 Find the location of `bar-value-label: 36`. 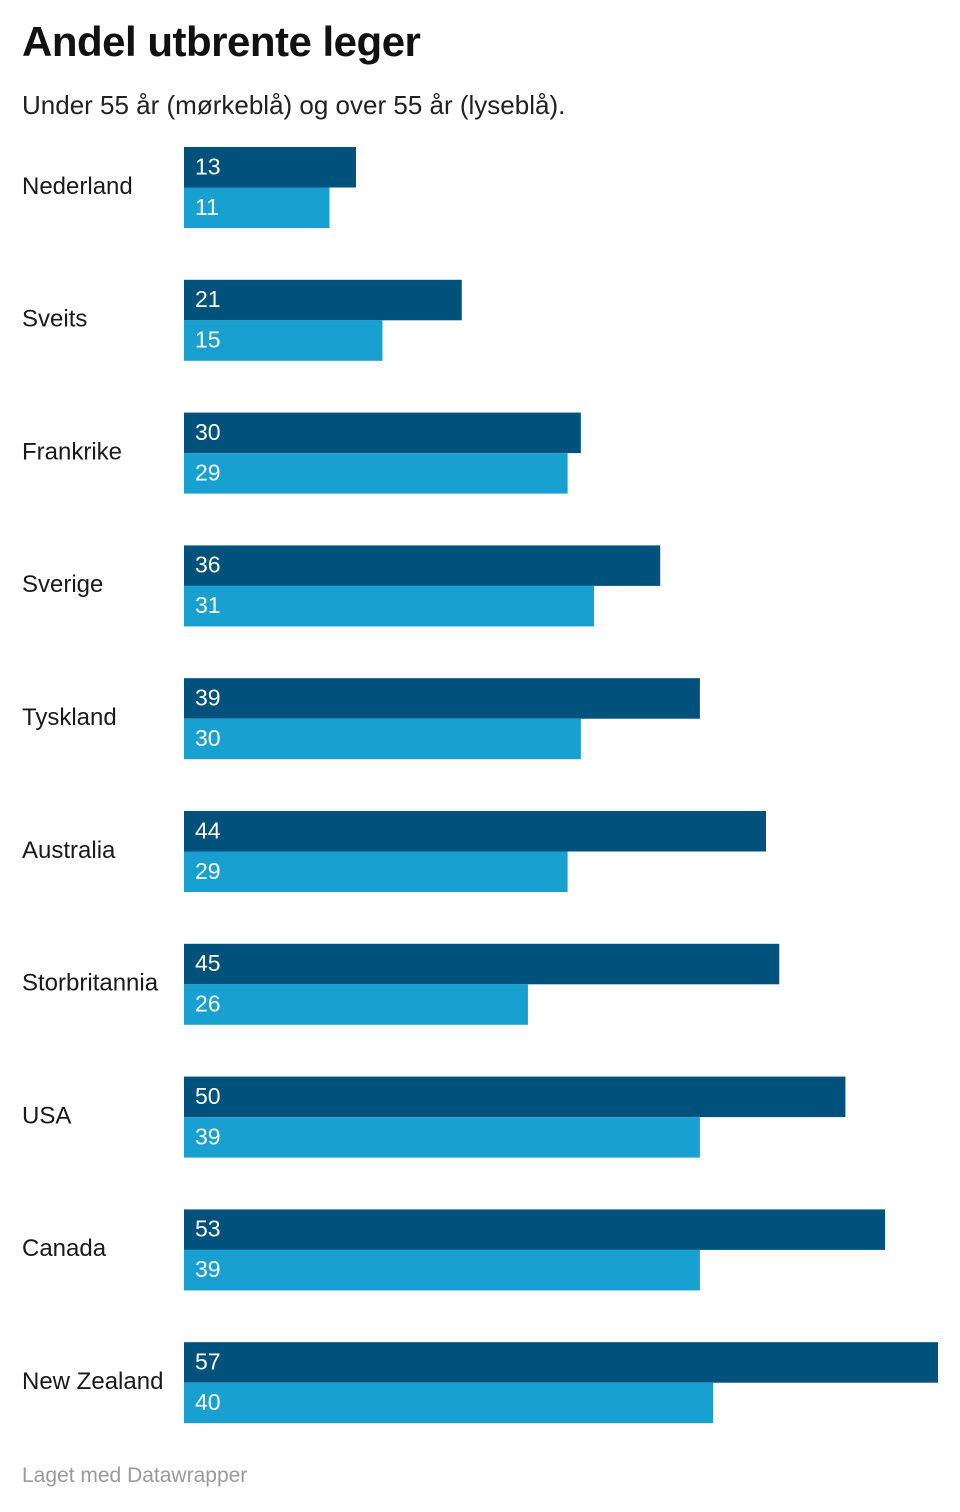

bar-value-label: 36 is located at coordinates (208, 565).